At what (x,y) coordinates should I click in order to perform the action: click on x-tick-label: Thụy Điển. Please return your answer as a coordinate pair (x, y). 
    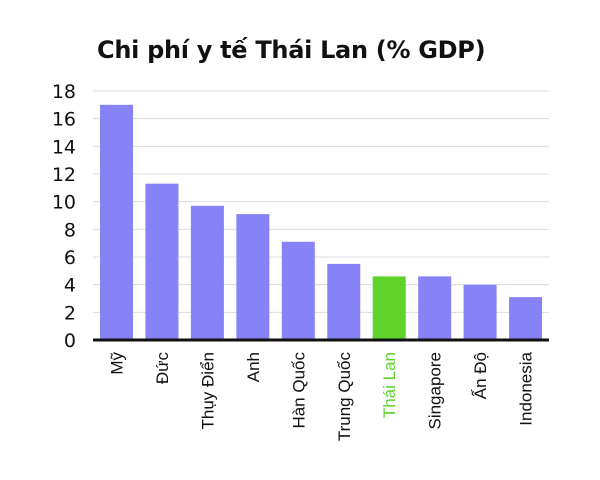
    Looking at the image, I should click on (207, 390).